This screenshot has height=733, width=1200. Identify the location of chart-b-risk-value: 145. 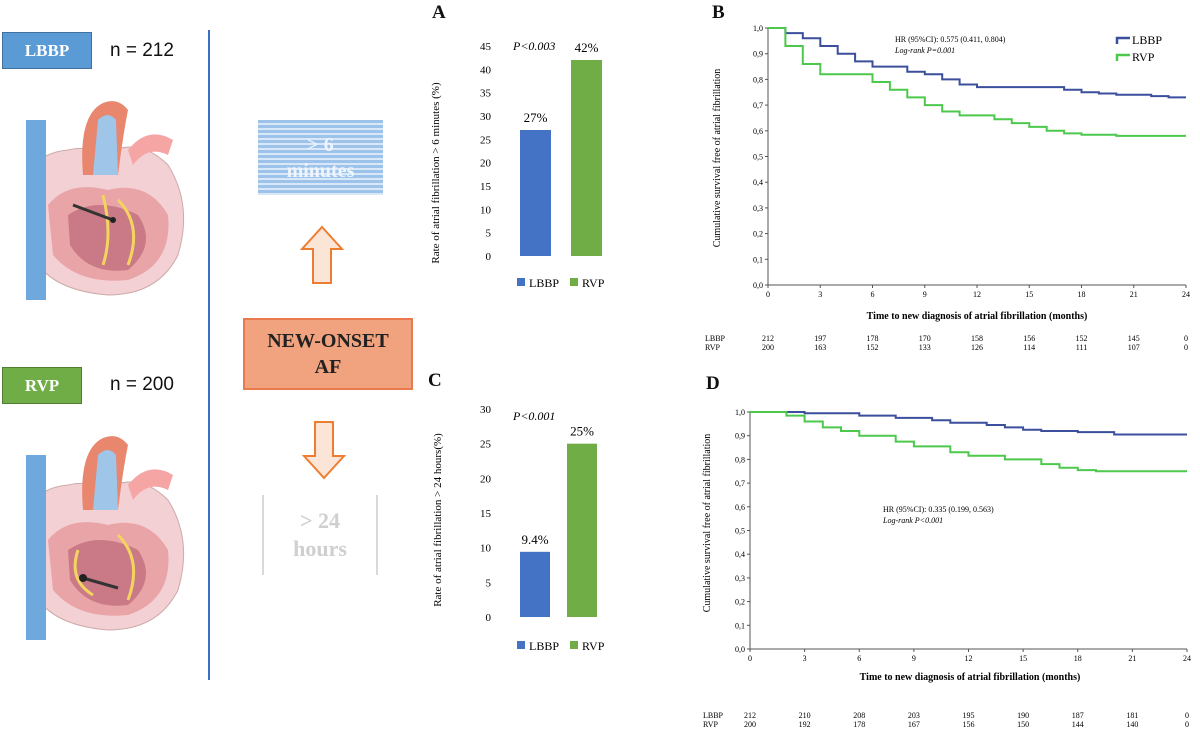
(1134, 338).